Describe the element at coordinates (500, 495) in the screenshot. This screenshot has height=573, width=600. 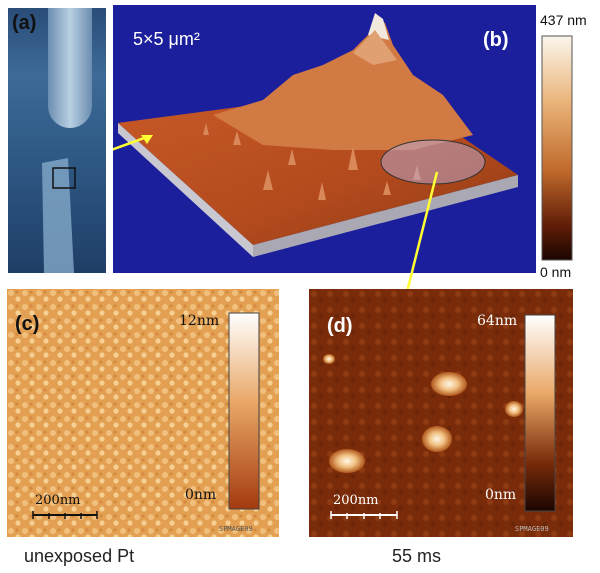
I see `colorbar-d-min: 0nm` at that location.